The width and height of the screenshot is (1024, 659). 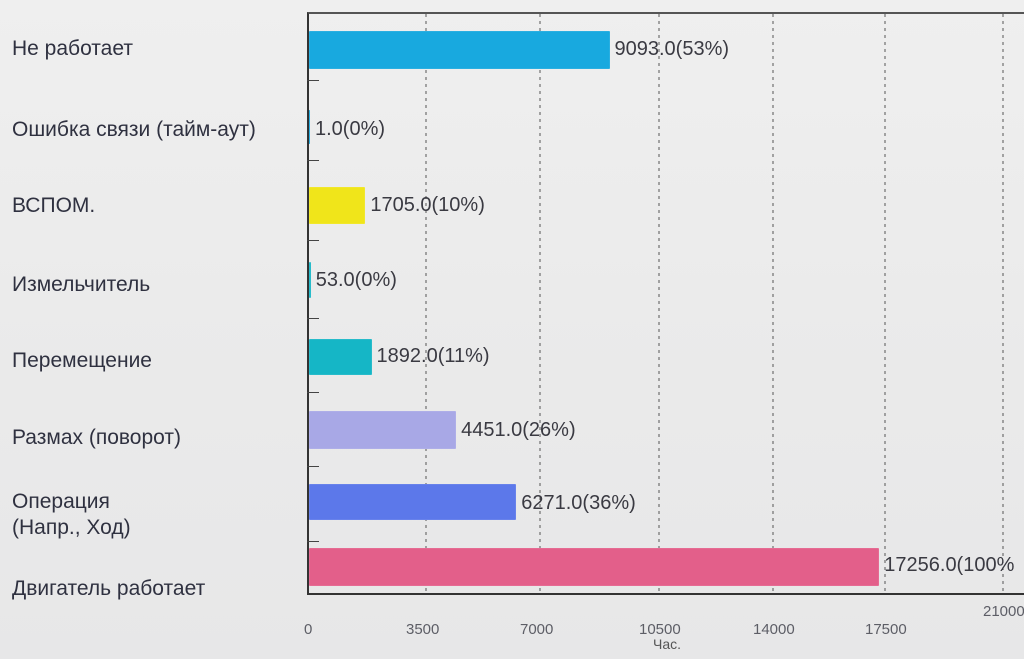 I want to click on category-label-swing: Размах (поворот), so click(x=96, y=437).